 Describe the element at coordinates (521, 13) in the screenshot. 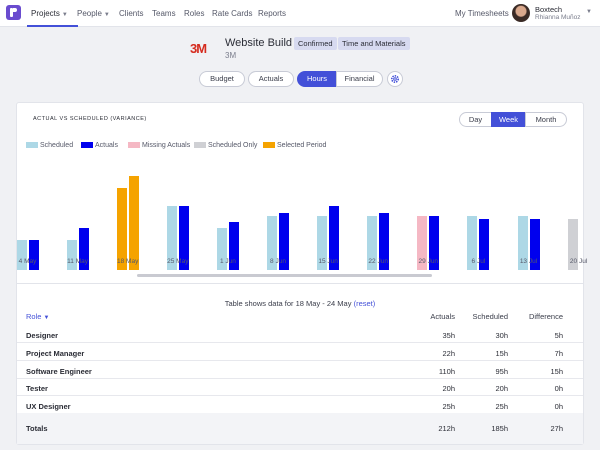

I see `avatar` at that location.